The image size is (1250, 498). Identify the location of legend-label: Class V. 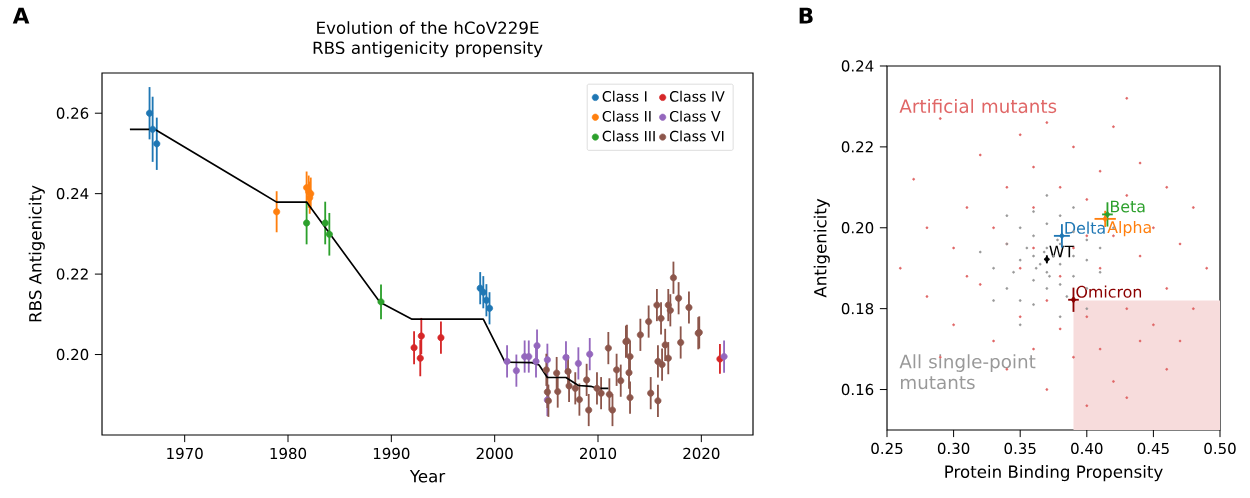
(695, 116).